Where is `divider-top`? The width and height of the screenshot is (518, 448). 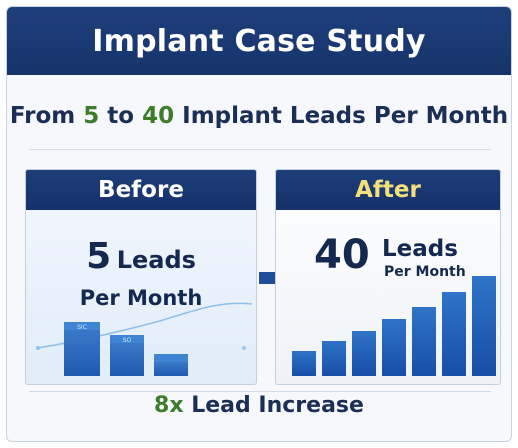 divider-top is located at coordinates (260, 149).